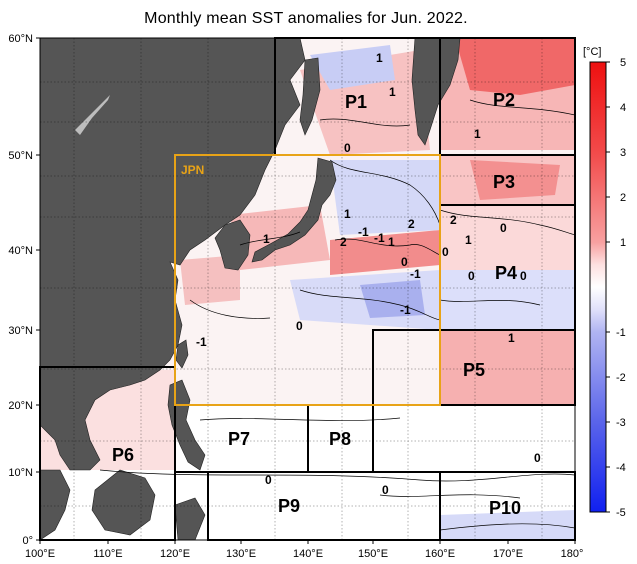 Image resolution: width=637 pixels, height=564 pixels. Describe the element at coordinates (310, 96) in the screenshot. I see `land-sakhalin` at that location.